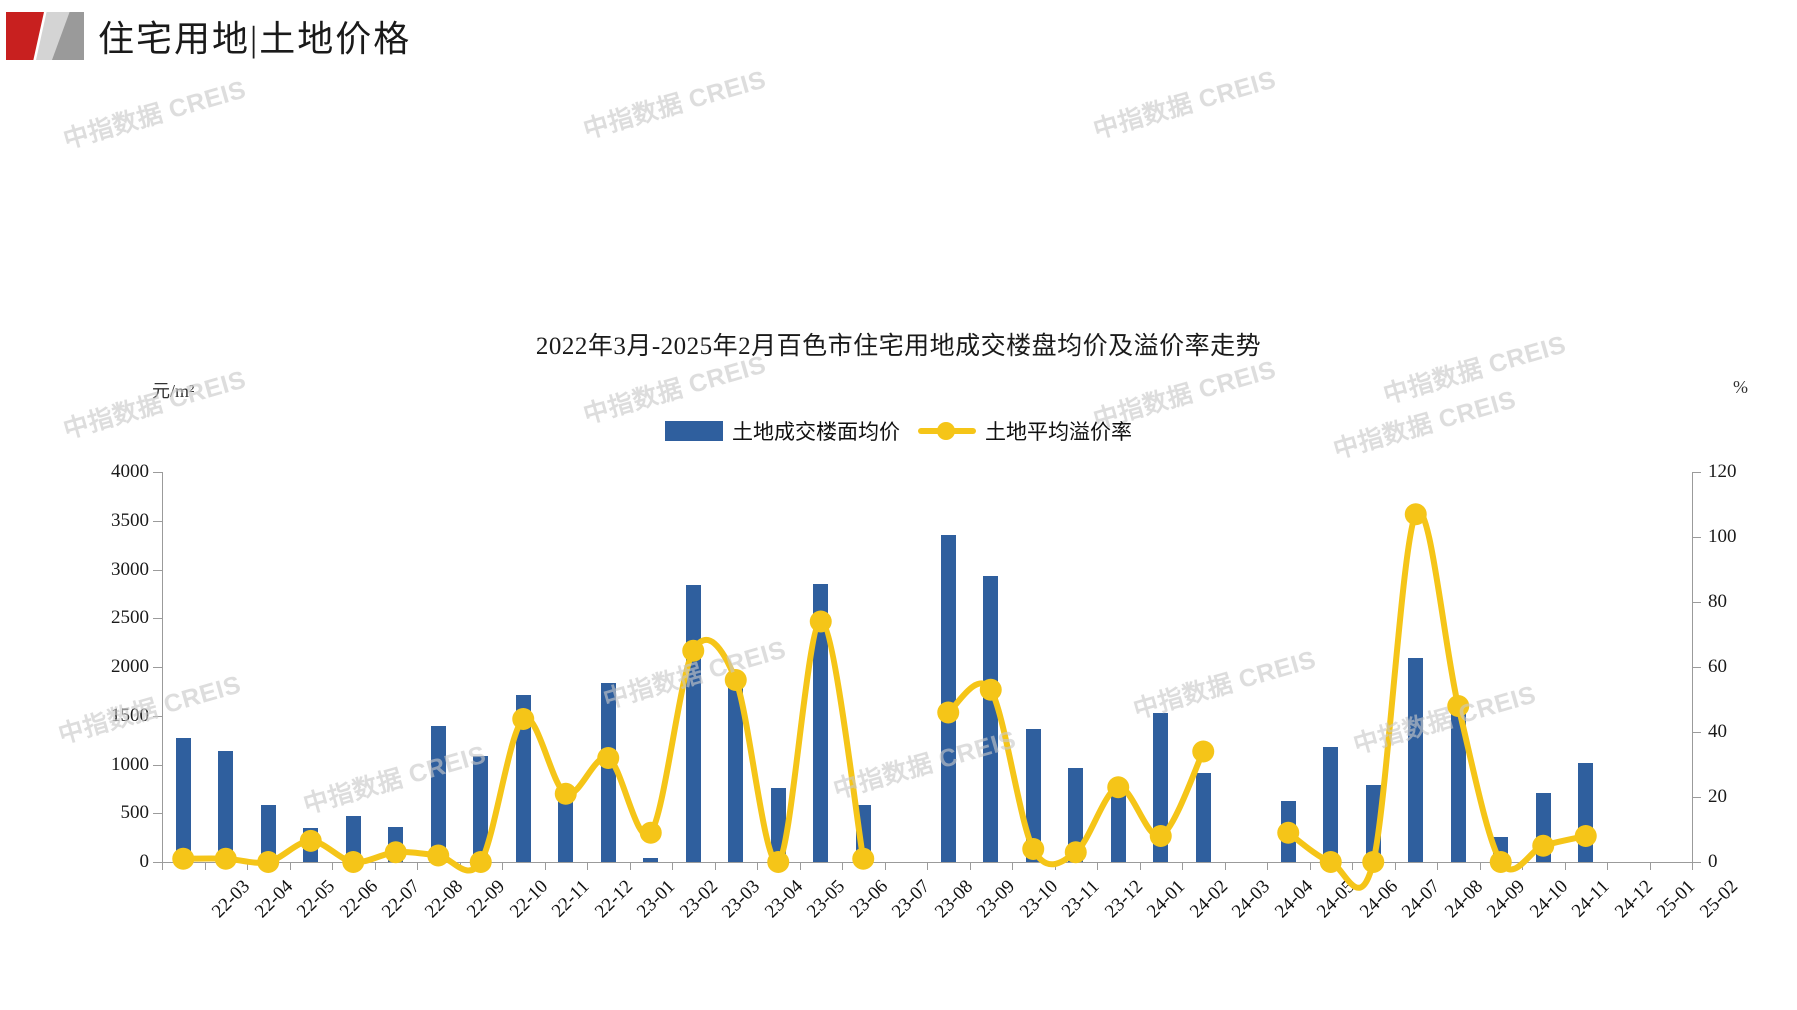  I want to click on x-axis-label-24-03: 24-03, so click(1251, 899).